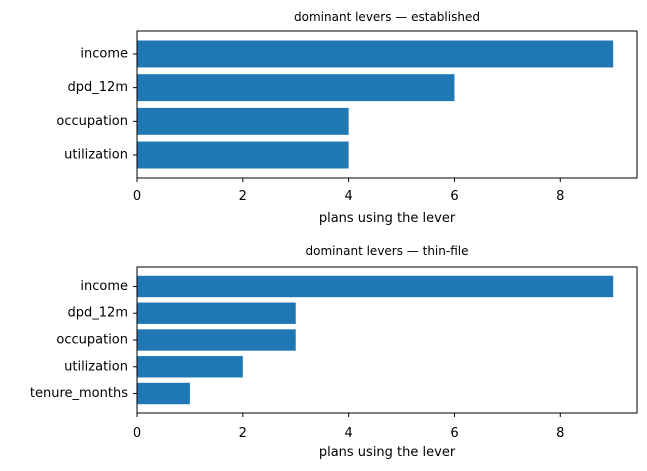 The height and width of the screenshot is (471, 647). I want to click on chart-title: dominant levers — established, so click(387, 17).